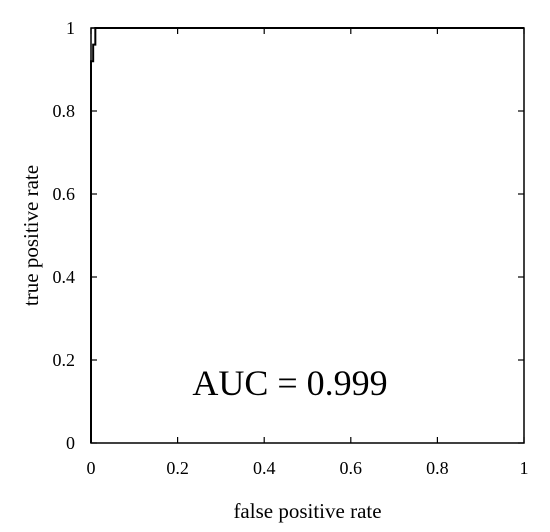 The height and width of the screenshot is (532, 550). What do you see at coordinates (64, 111) in the screenshot?
I see `y-tick-label: 0.8` at bounding box center [64, 111].